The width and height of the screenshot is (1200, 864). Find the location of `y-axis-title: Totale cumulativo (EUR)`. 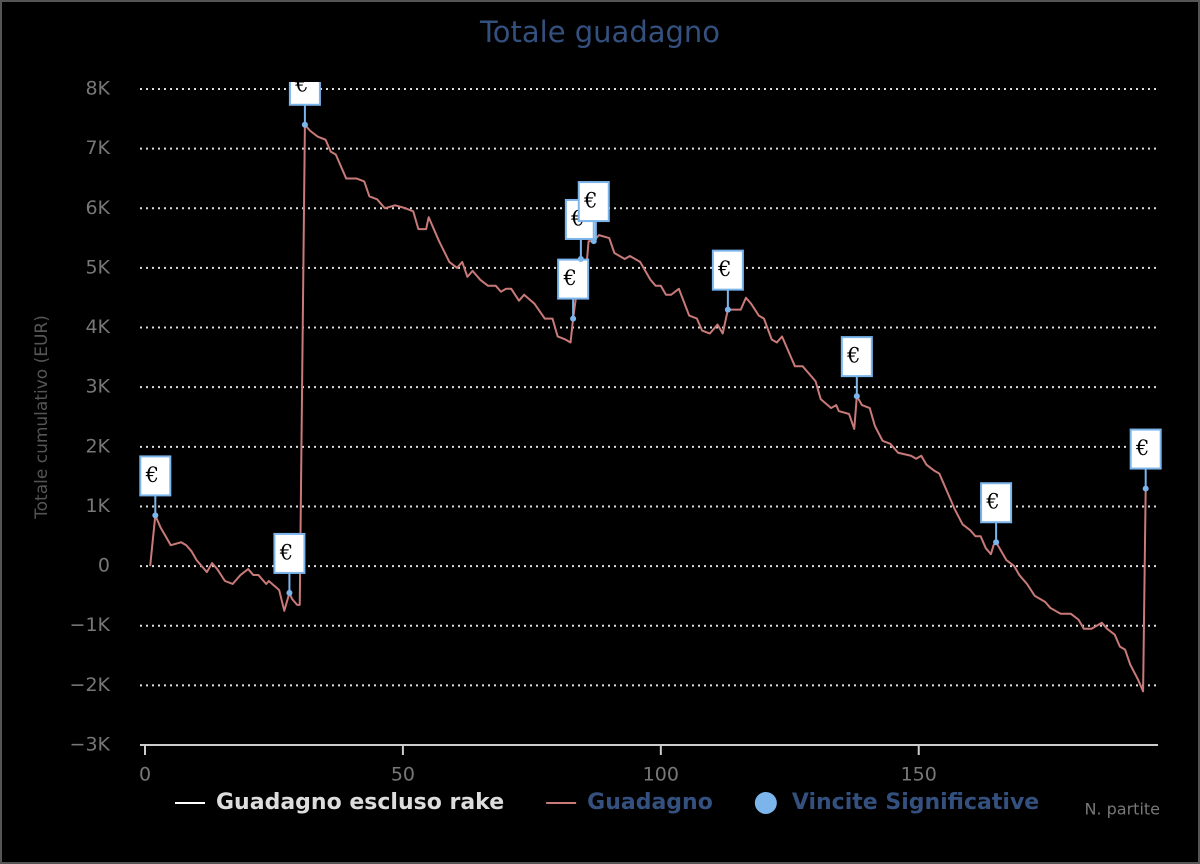

y-axis-title: Totale cumulativo (EUR) is located at coordinates (42, 417).